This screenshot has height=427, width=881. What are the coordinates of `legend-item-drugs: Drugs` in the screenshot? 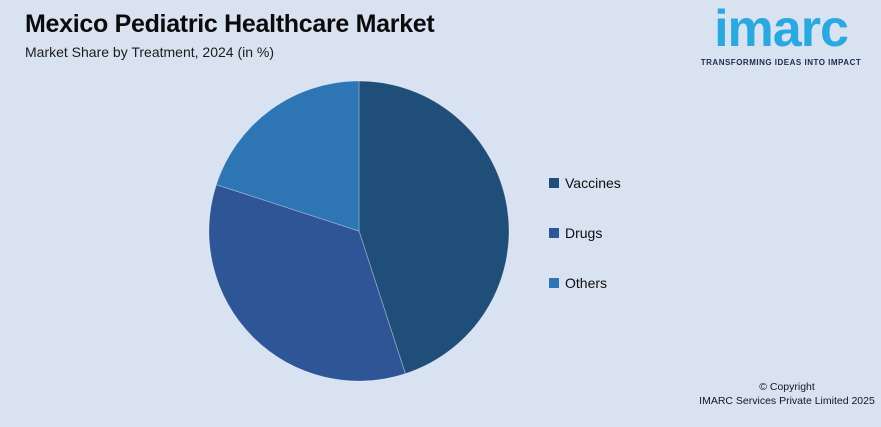 It's located at (585, 233).